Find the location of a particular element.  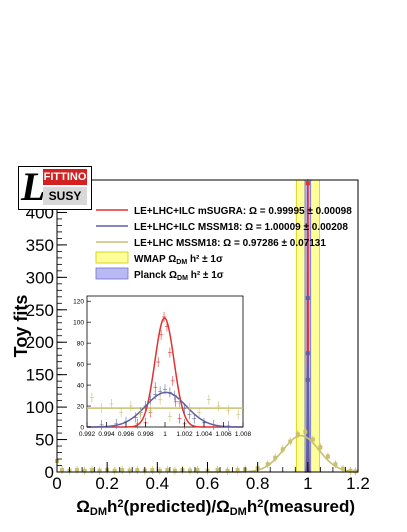

y-tick-label: 150 is located at coordinates (40, 375).